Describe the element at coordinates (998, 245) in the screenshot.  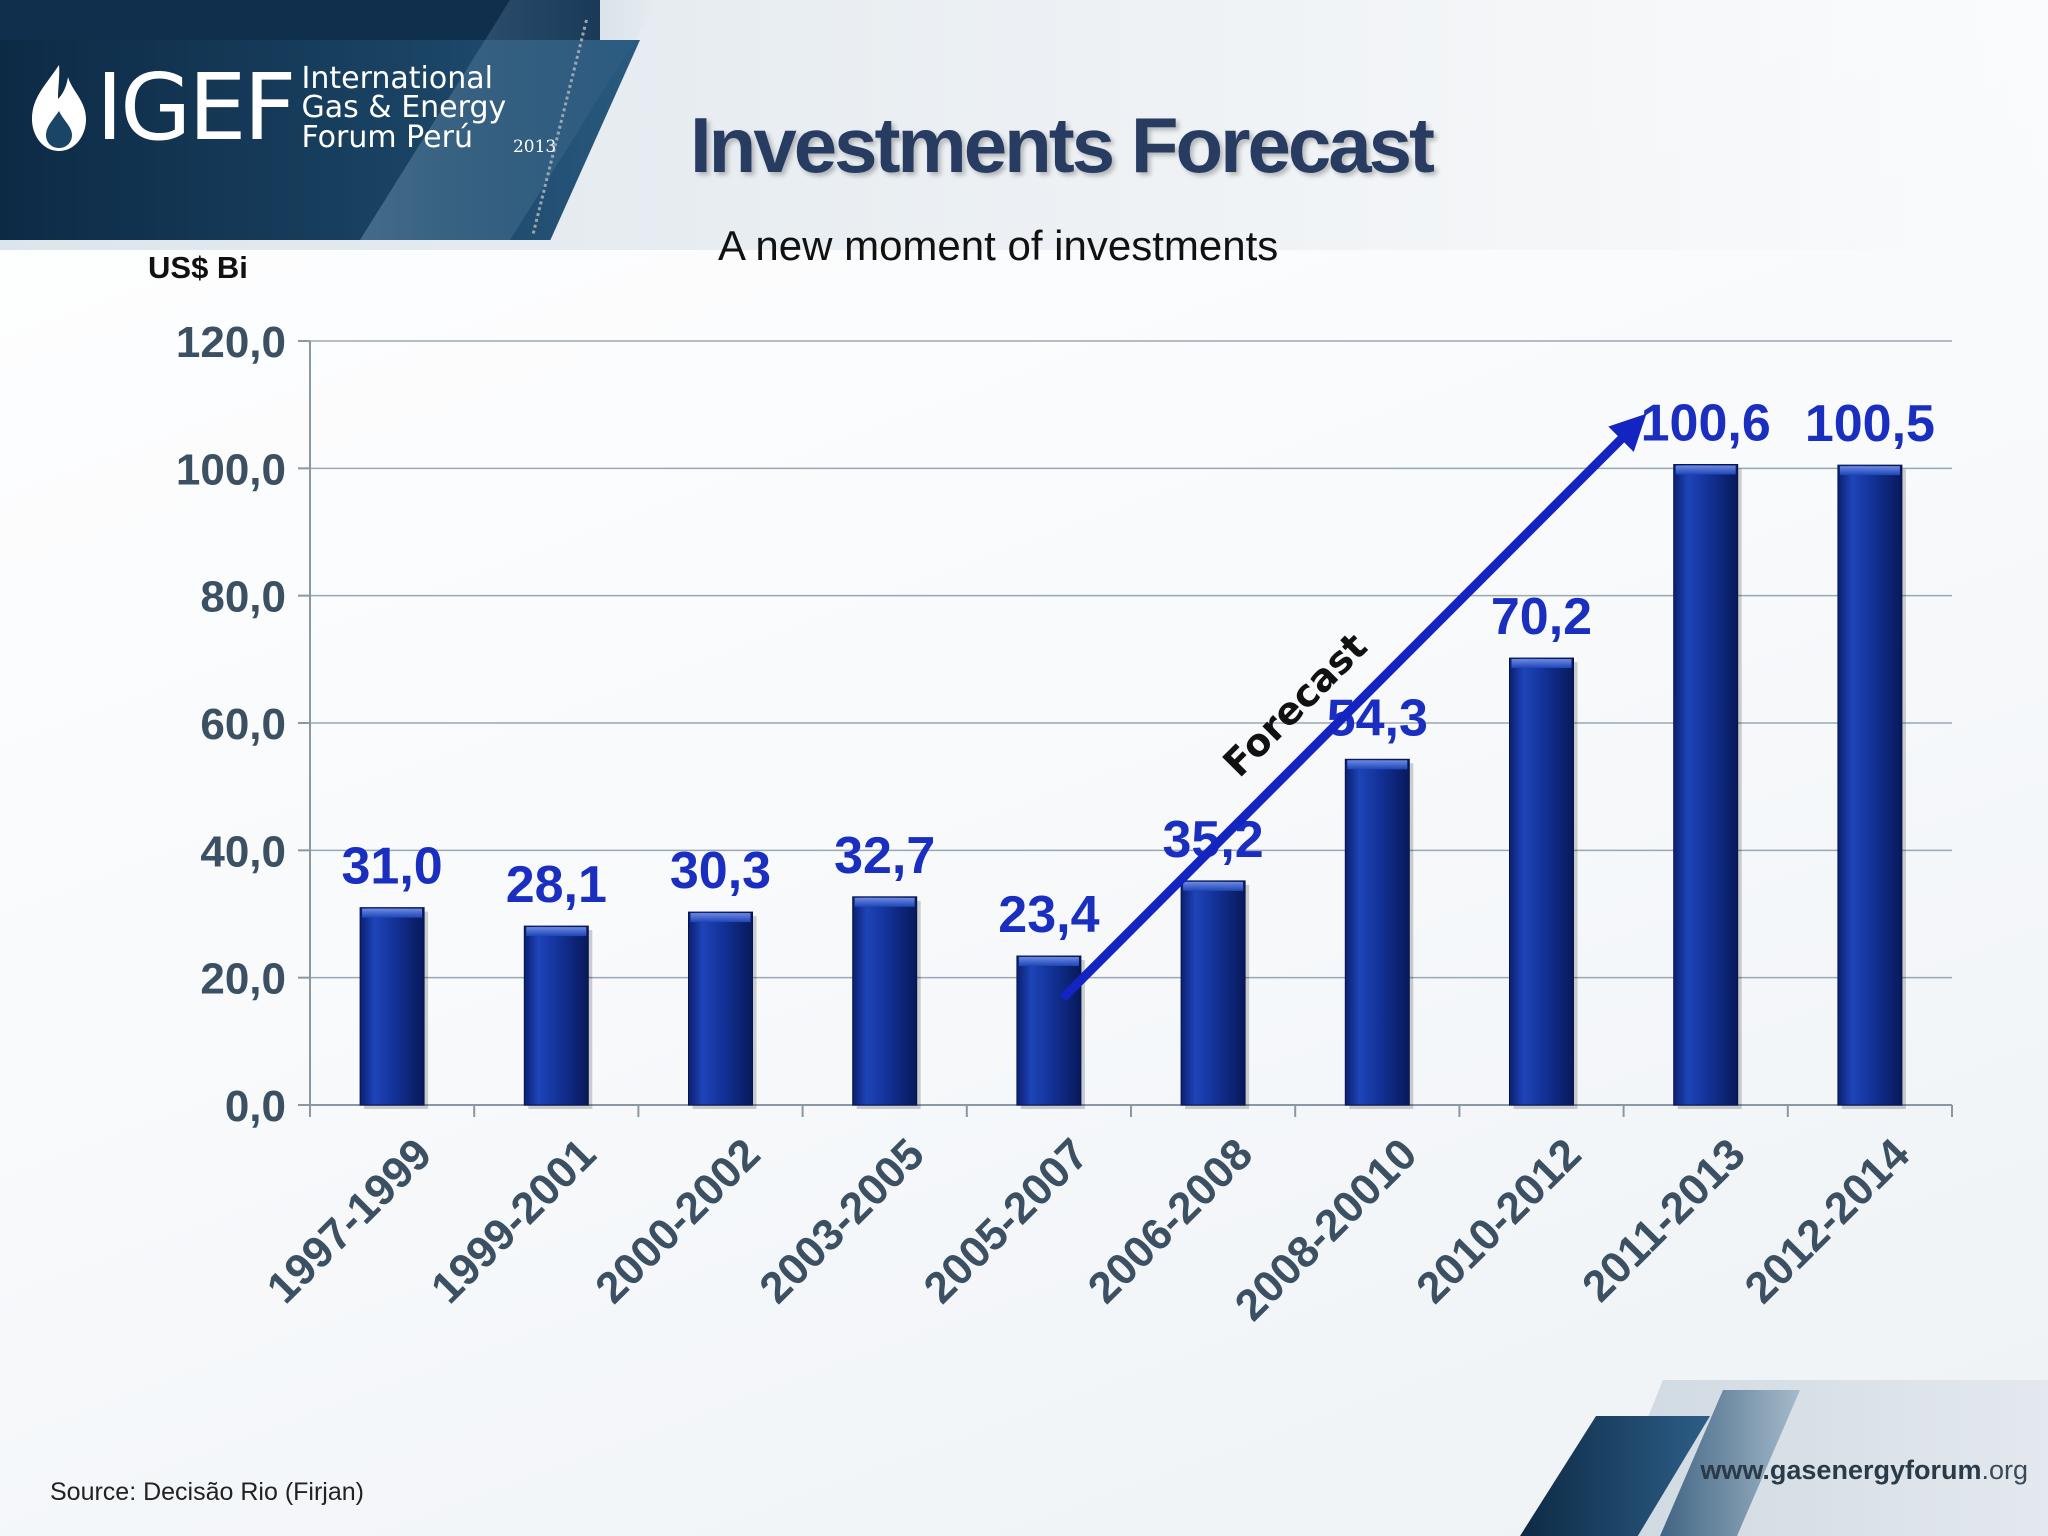
I see `chart-subtitle: A new moment of investments` at that location.